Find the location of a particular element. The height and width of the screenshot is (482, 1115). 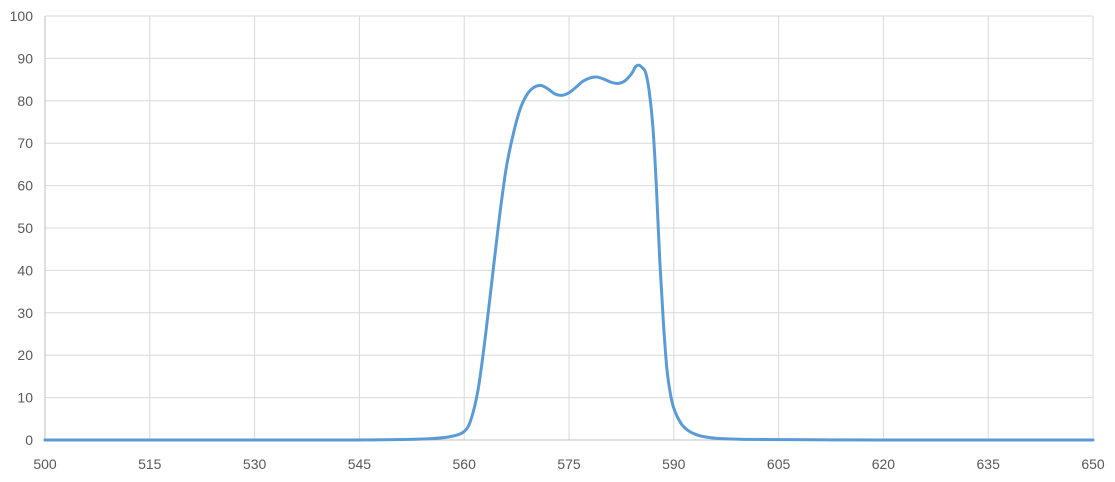

x-tick-label: 590 is located at coordinates (674, 464).